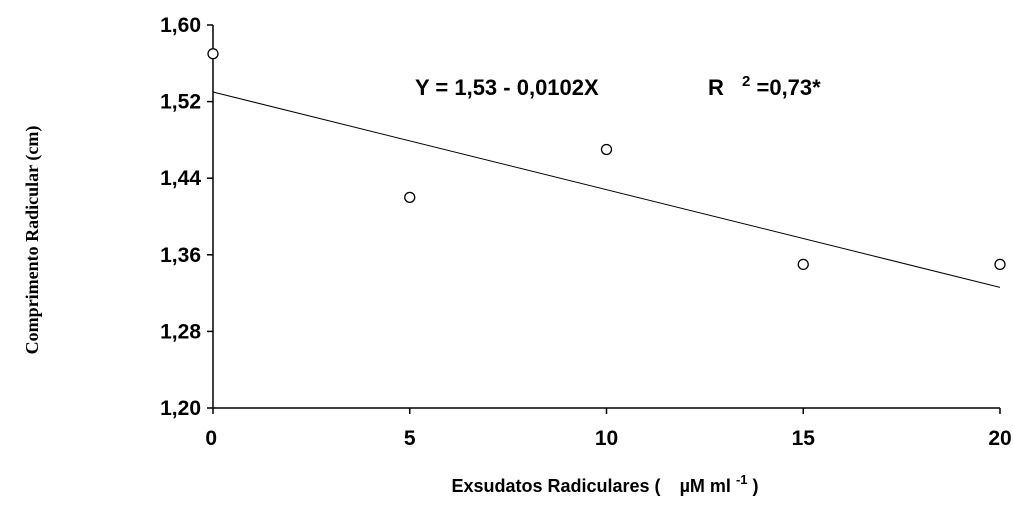 The image size is (1013, 507). What do you see at coordinates (180, 178) in the screenshot?
I see `y-tick-label: 1,44` at bounding box center [180, 178].